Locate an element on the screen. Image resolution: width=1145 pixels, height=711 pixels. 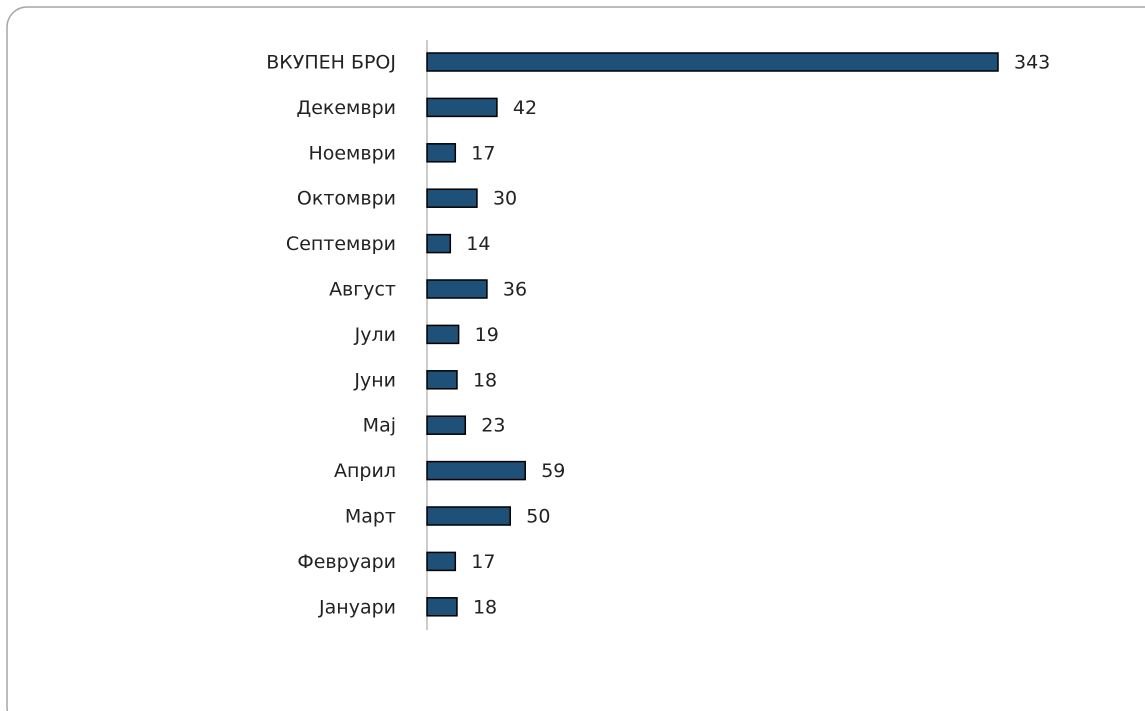
y-tick-label: ВКУПЕН БРОЈ is located at coordinates (331, 63).